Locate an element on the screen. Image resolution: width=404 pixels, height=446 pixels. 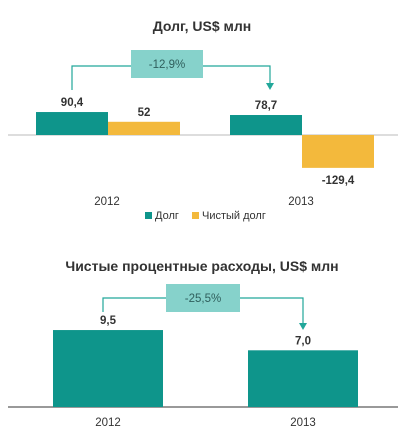
chart-2-bar-2012 is located at coordinates (108, 368).